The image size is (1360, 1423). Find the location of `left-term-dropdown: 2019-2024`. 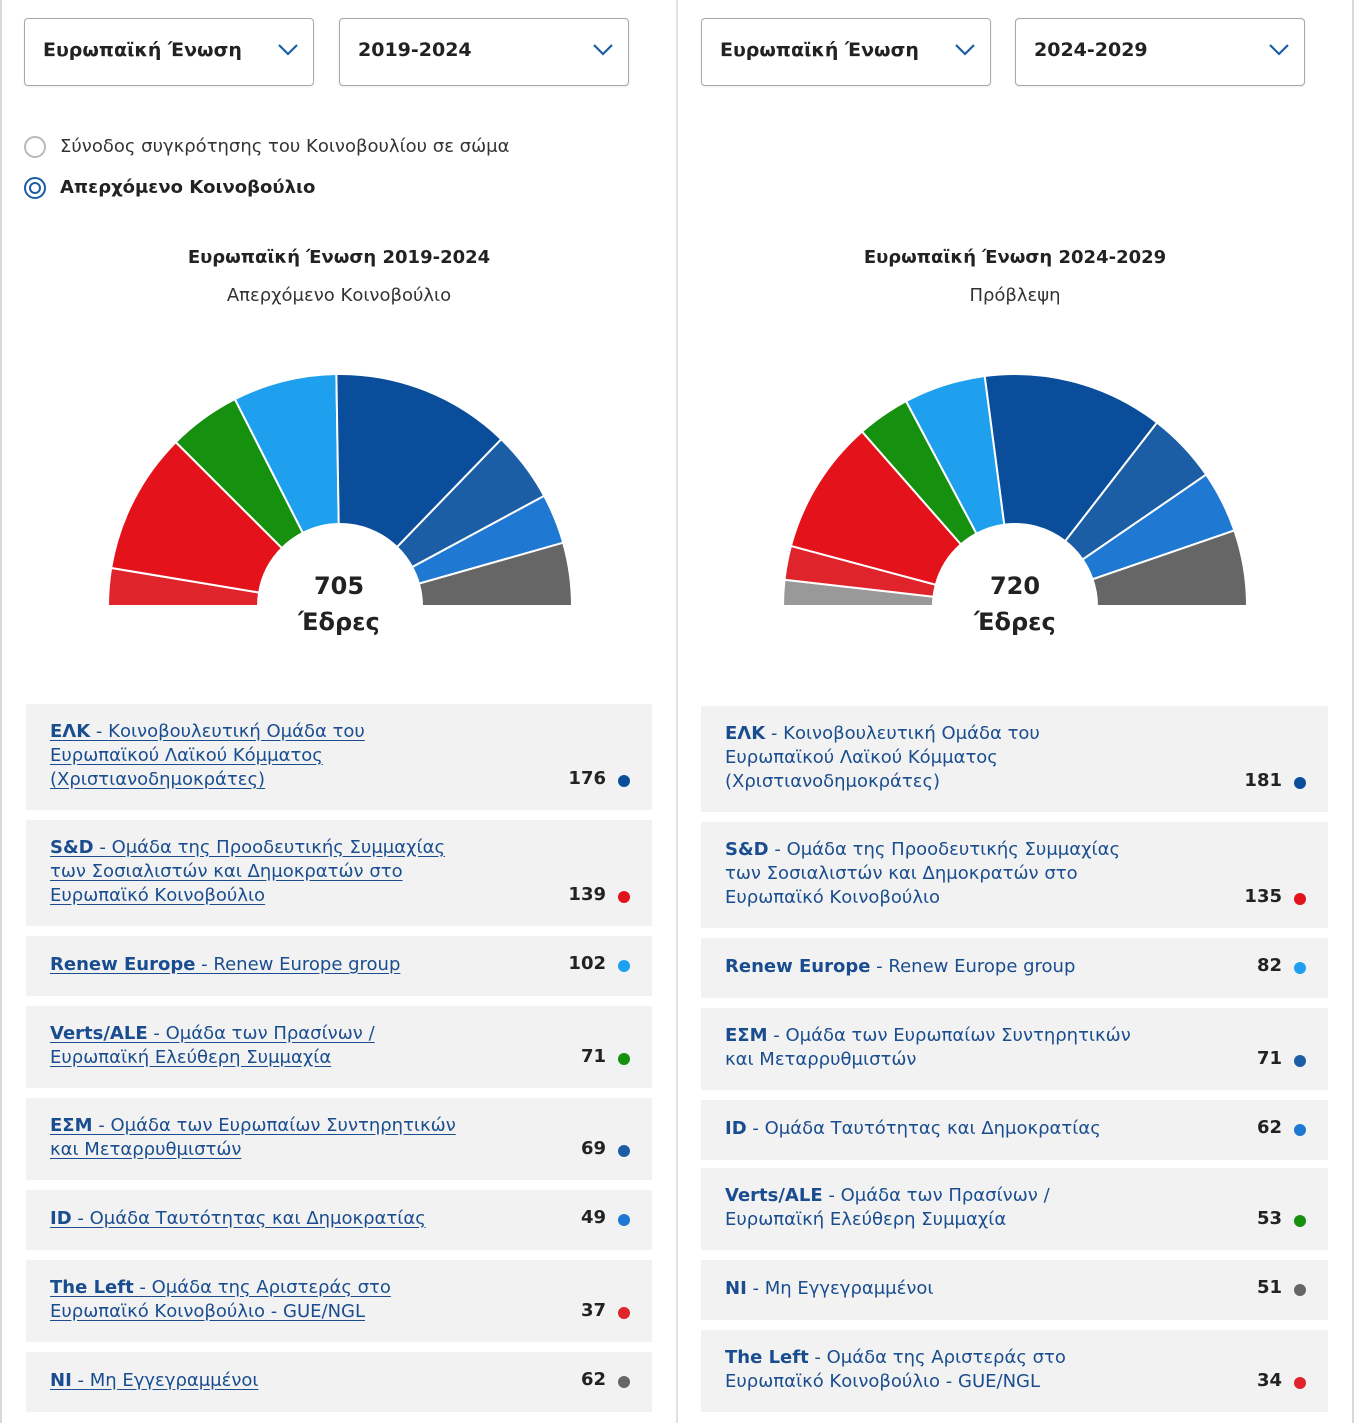

left-term-dropdown: 2019-2024 is located at coordinates (484, 52).